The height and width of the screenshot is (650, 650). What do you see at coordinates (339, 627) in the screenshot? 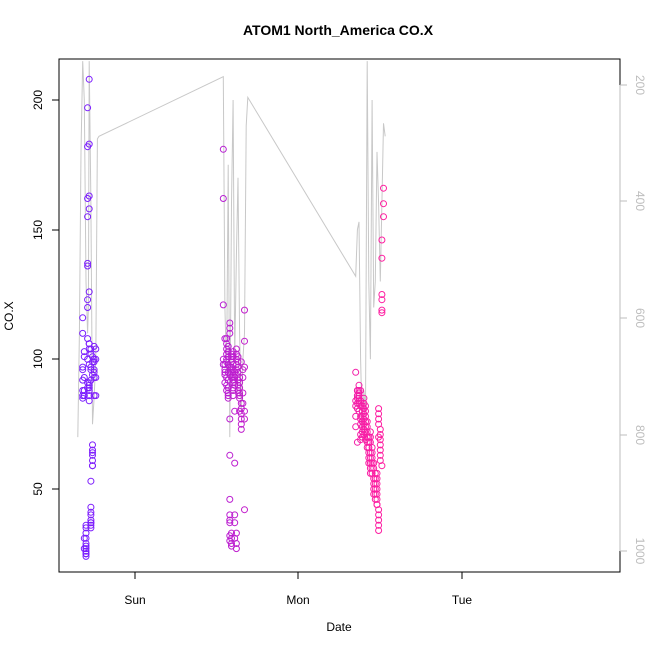
I see `x-axis-label: Date` at bounding box center [339, 627].